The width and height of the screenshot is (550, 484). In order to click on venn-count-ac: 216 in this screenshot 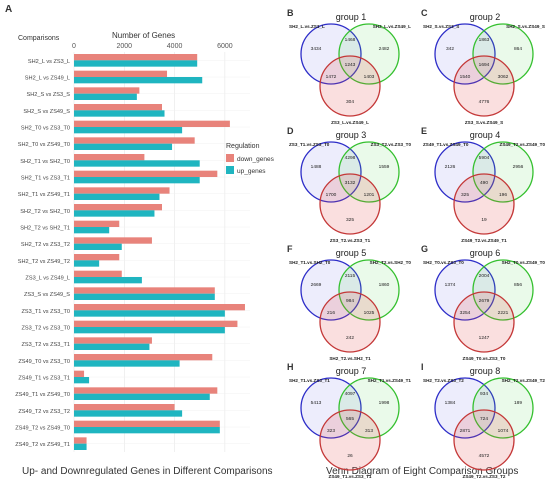, I will do `click(331, 313)`.